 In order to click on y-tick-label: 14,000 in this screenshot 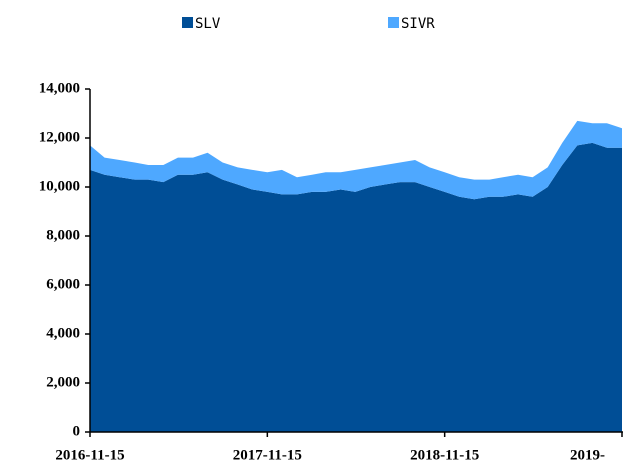, I will do `click(59, 88)`.